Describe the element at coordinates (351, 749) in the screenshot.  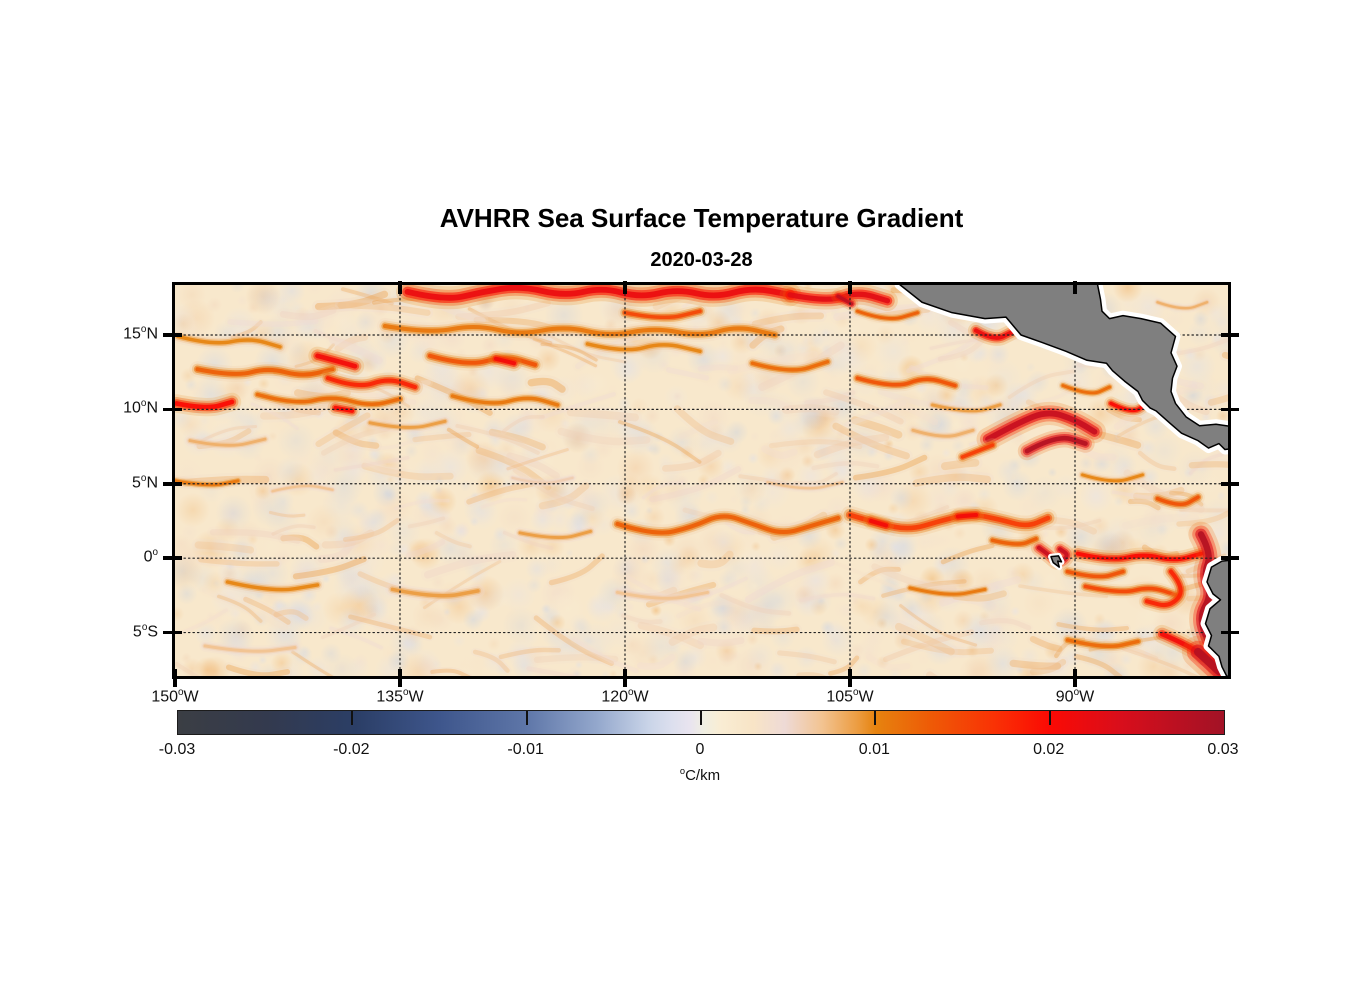
I see `colorbar-tick-label: -0.02` at that location.